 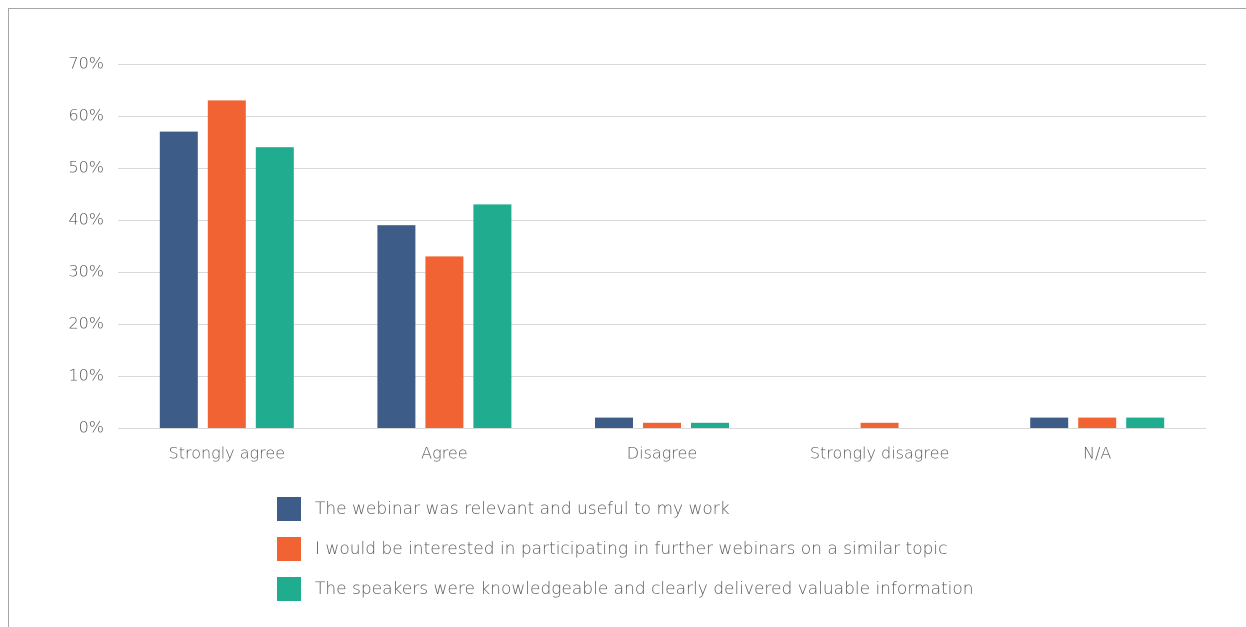 I want to click on y-tick-label: 0%, so click(x=91, y=427).